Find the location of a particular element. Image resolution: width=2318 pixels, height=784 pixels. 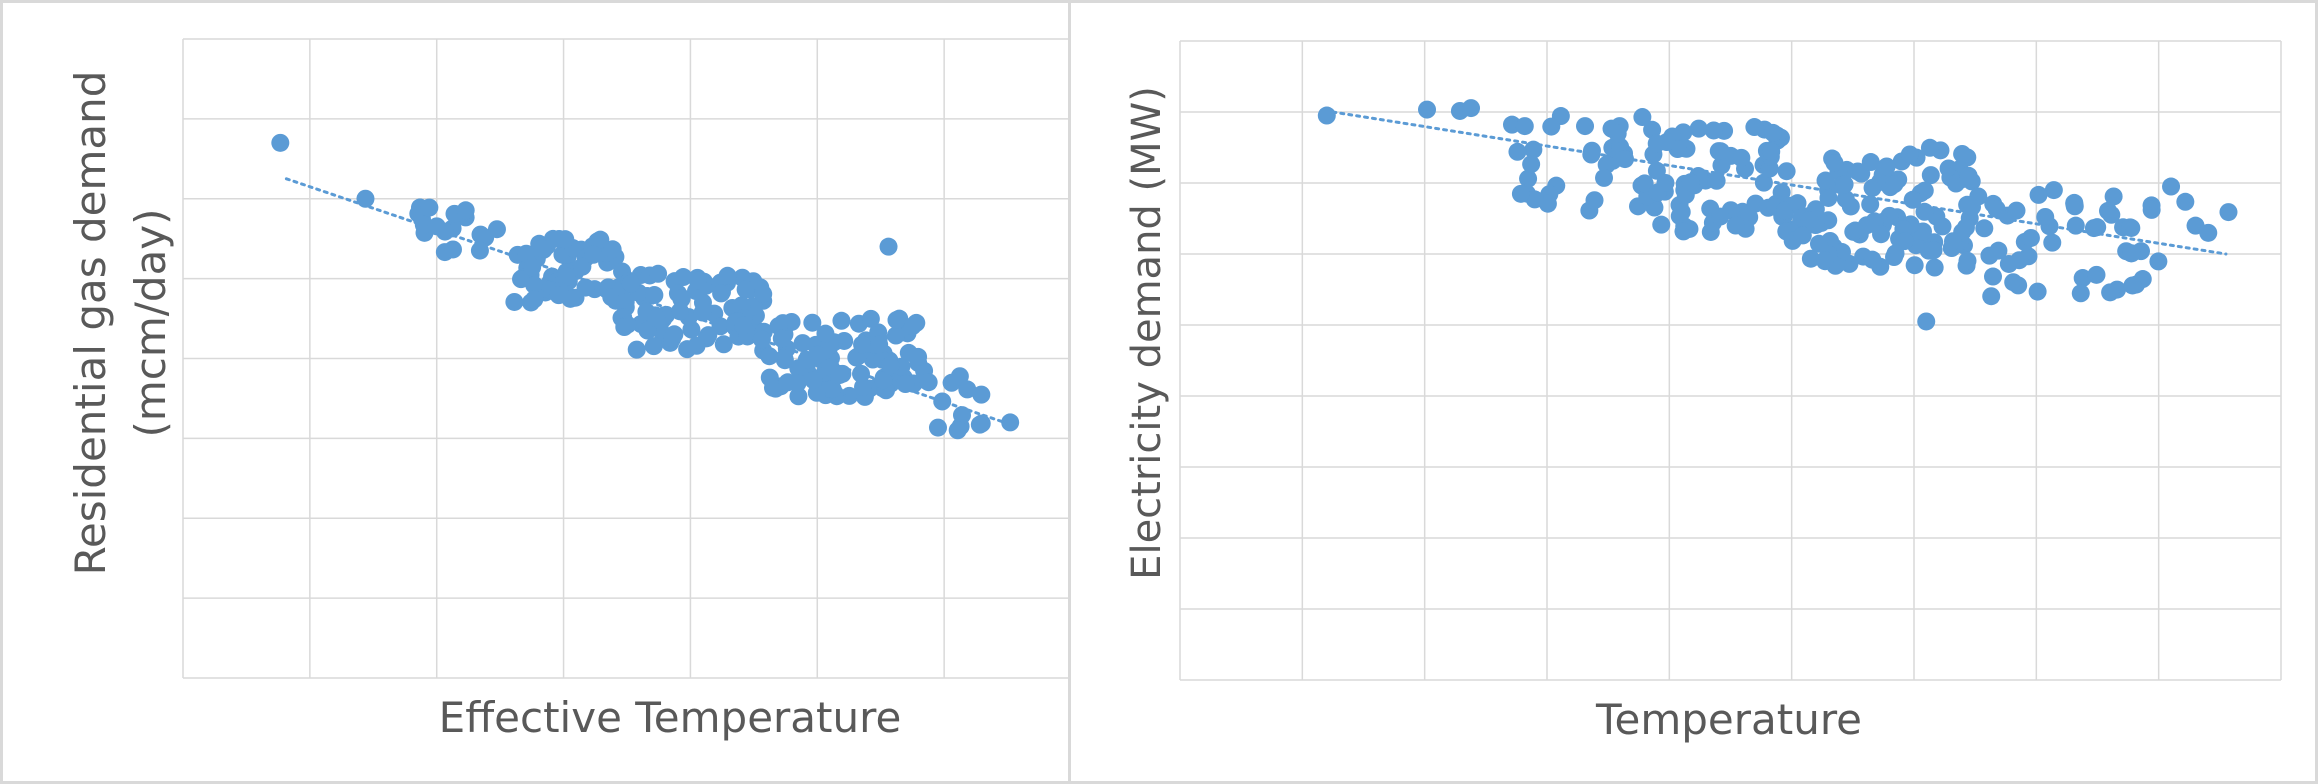

y-axis-title: Electricity demand (MW) is located at coordinates (1147, 333).